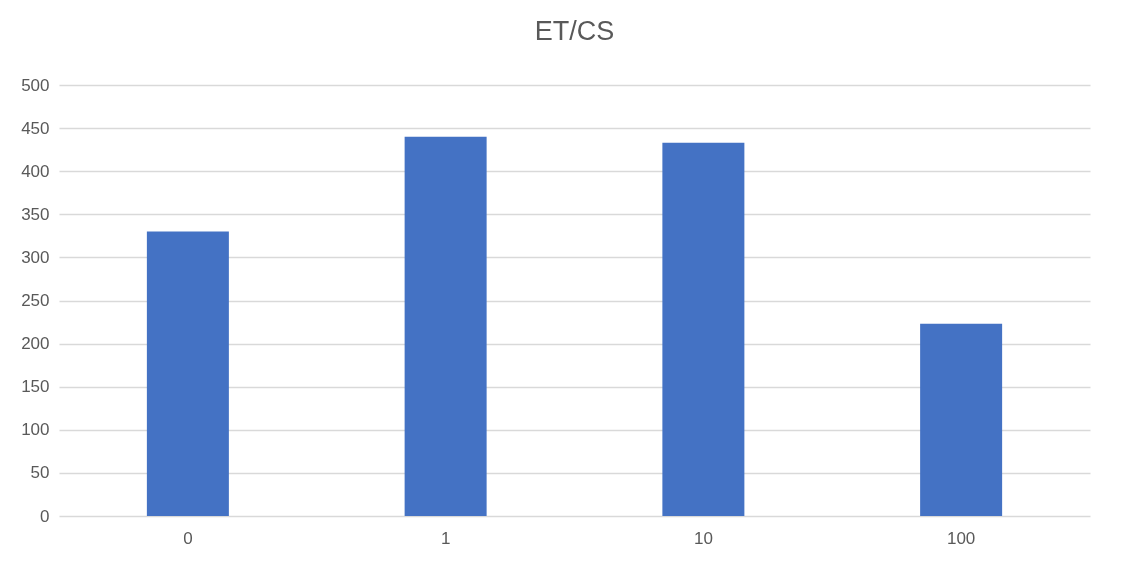  What do you see at coordinates (445, 538) in the screenshot?
I see `x-tick-label: 1` at bounding box center [445, 538].